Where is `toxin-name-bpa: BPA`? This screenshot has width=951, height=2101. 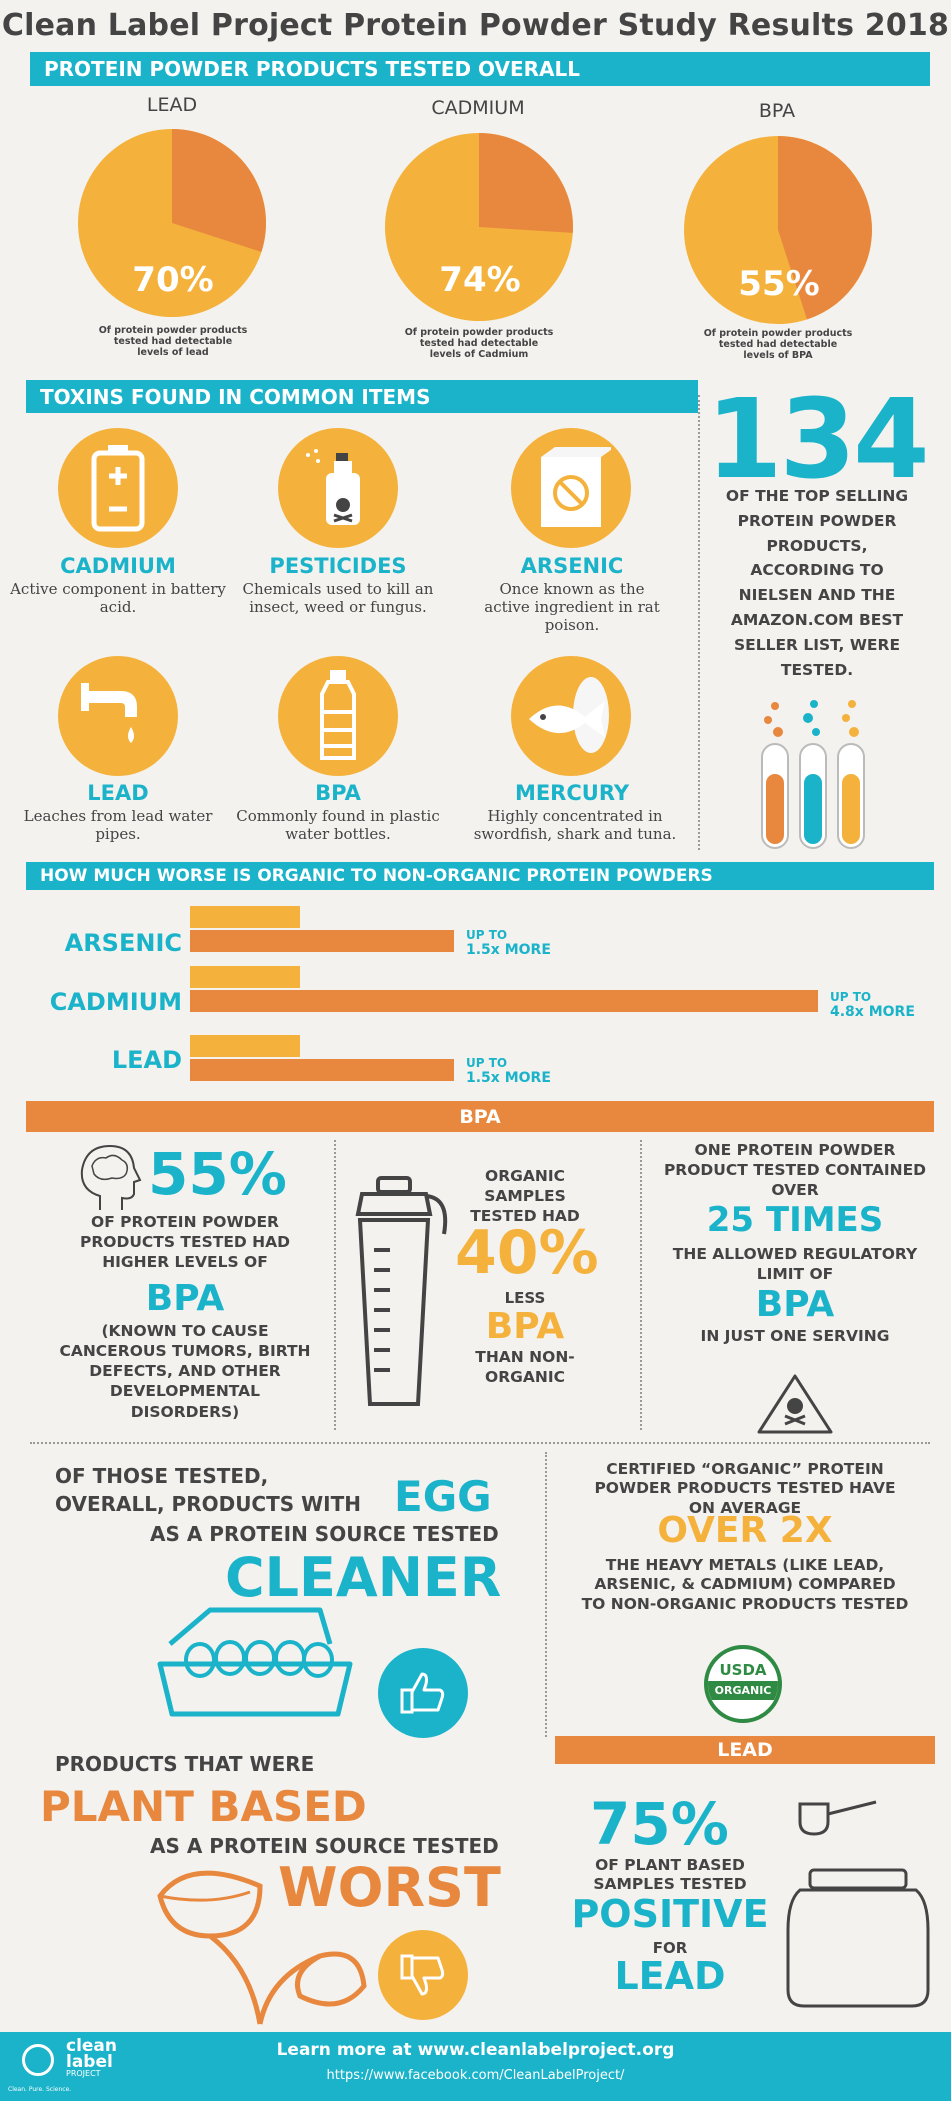 toxin-name-bpa: BPA is located at coordinates (338, 793).